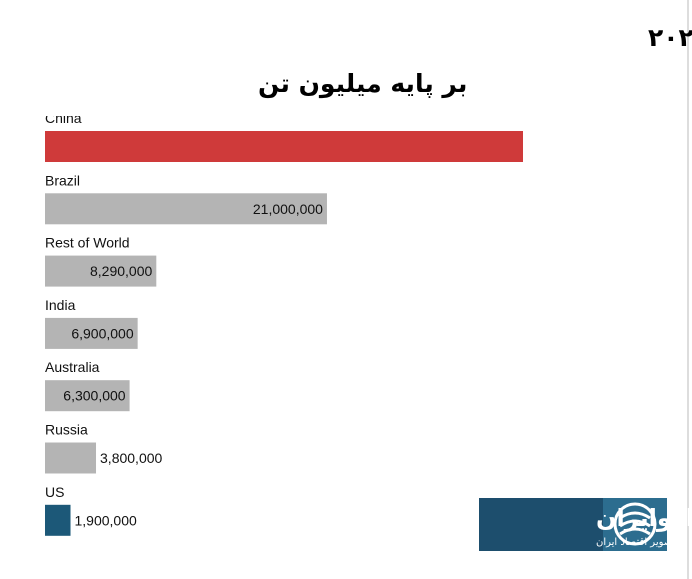 Image resolution: width=692 pixels, height=579 pixels. I want to click on value-label: 21,000,000, so click(288, 209).